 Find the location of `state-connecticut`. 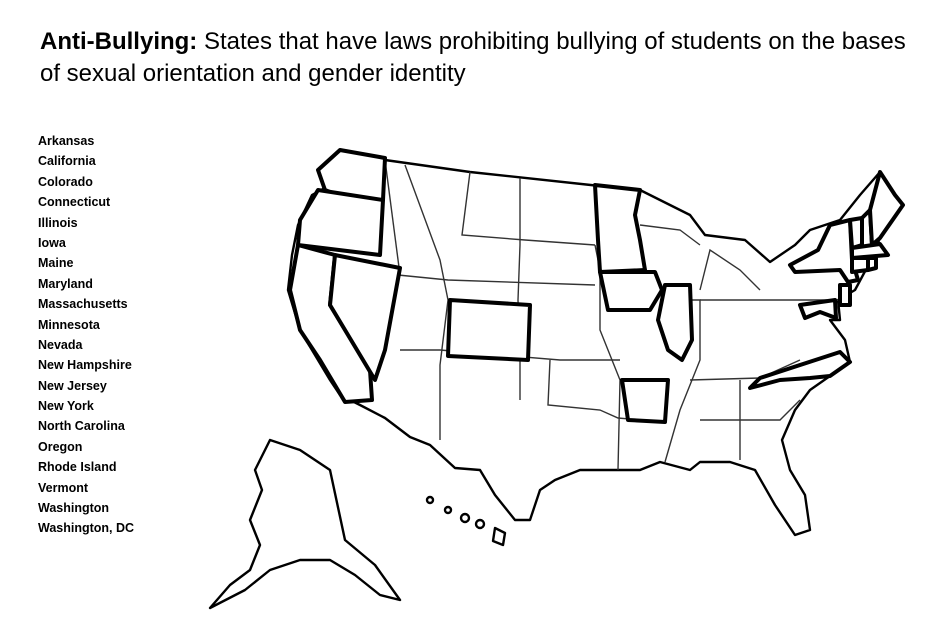

state-connecticut is located at coordinates (860, 265).